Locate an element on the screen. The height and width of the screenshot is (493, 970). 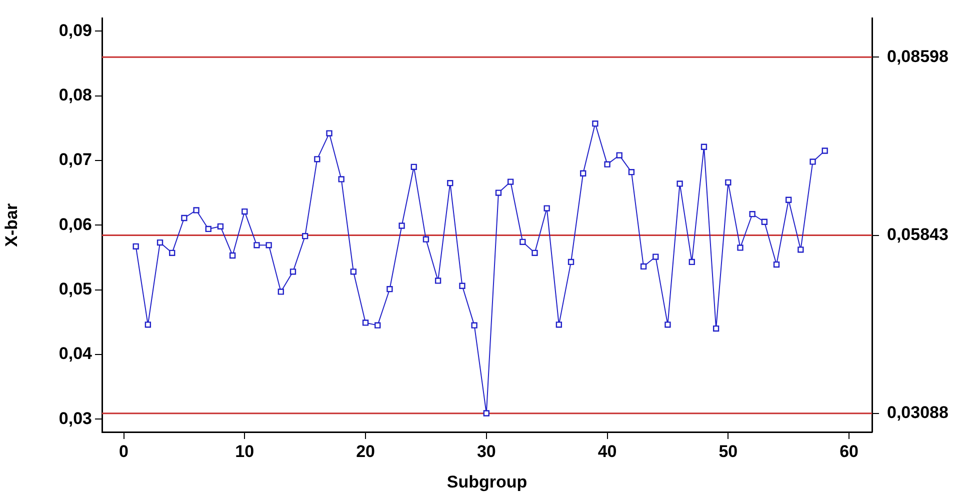
x-tick-label: 50 is located at coordinates (728, 451).